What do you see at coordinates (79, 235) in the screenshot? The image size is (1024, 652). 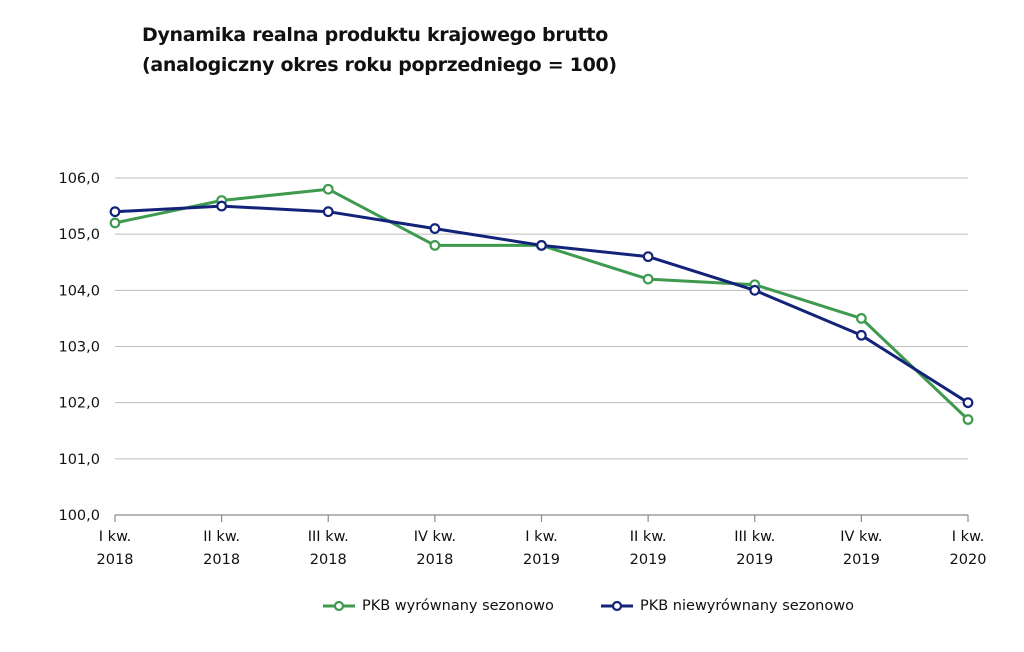 I see `y-tick-label: 105,0` at bounding box center [79, 235].